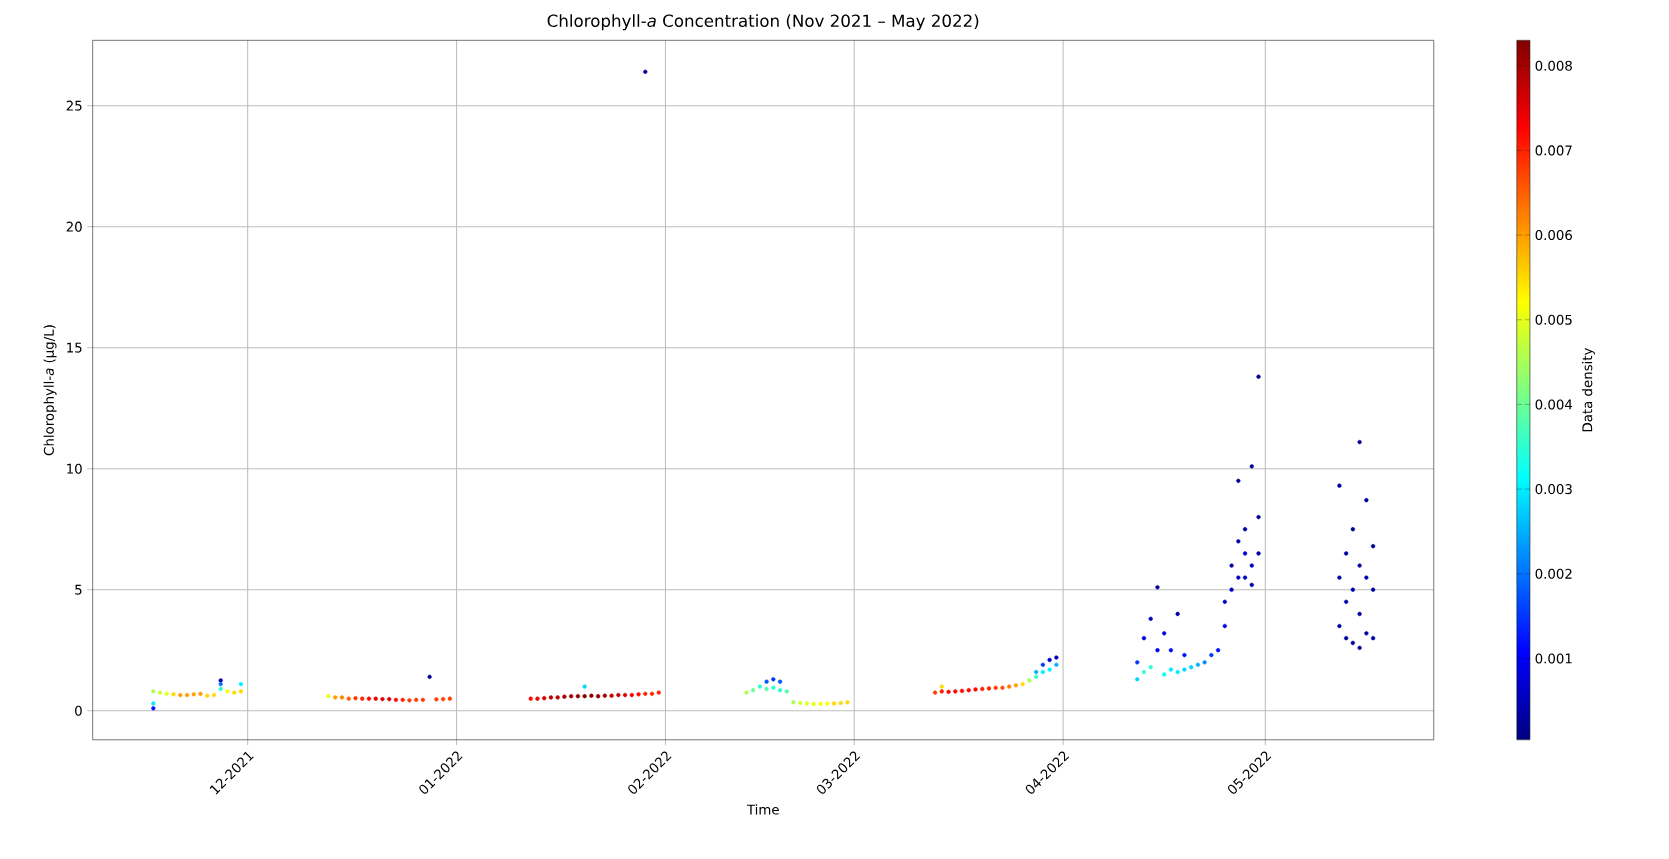 This screenshot has height=859, width=1669. I want to click on y-tick-label: 15, so click(74, 347).